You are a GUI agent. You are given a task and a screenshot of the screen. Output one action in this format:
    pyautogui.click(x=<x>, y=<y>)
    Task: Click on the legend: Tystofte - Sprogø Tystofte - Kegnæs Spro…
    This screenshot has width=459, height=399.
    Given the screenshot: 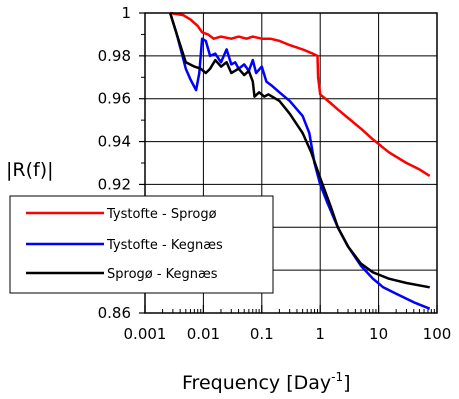 What is the action you would take?
    pyautogui.click(x=141, y=244)
    